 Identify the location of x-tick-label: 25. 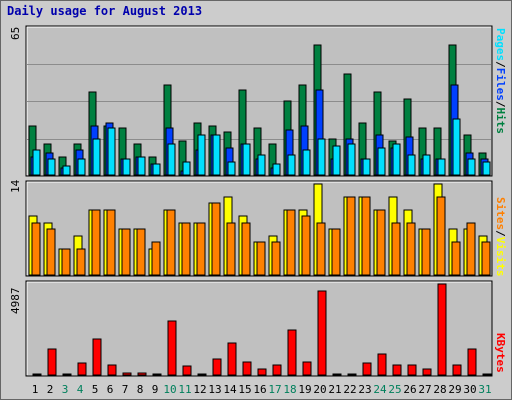
(394, 389).